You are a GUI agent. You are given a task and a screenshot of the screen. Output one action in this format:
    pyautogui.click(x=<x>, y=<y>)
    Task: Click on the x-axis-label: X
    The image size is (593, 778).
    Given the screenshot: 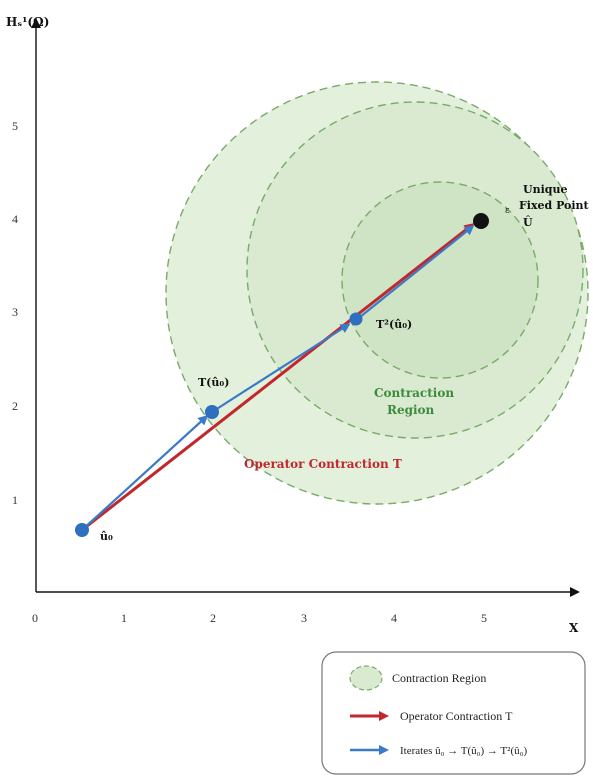 What is the action you would take?
    pyautogui.click(x=574, y=628)
    